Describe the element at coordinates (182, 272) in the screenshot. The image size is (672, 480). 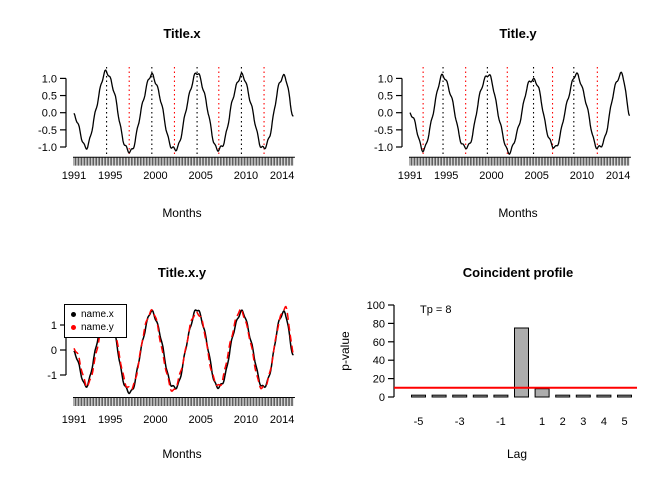
I see `panel-title-xy: Title.x.y` at that location.